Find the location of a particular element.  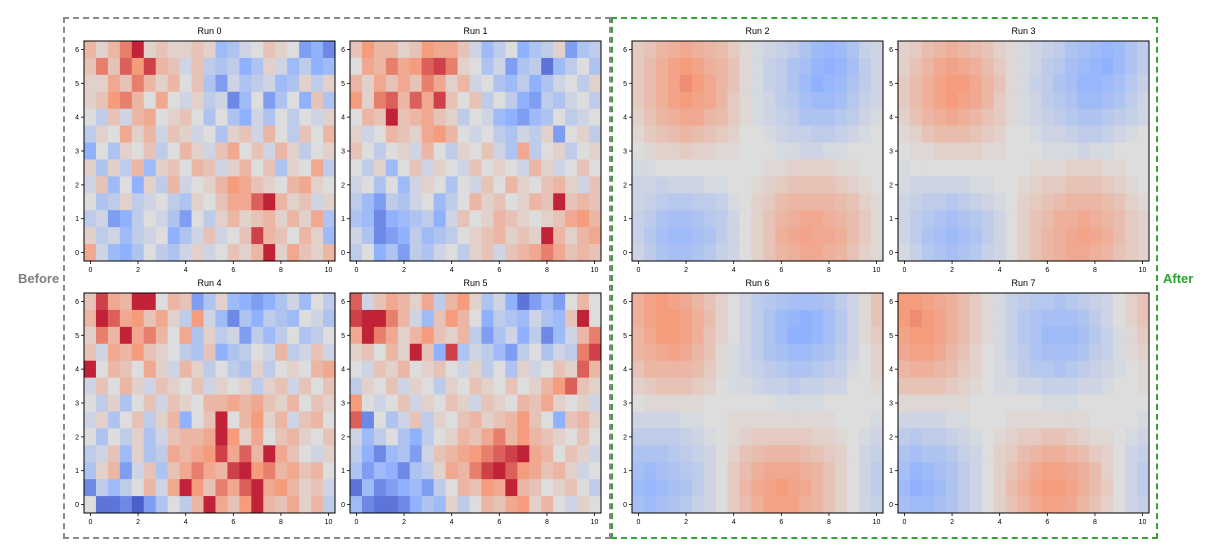

y-tick-label: 3 is located at coordinates (625, 152).